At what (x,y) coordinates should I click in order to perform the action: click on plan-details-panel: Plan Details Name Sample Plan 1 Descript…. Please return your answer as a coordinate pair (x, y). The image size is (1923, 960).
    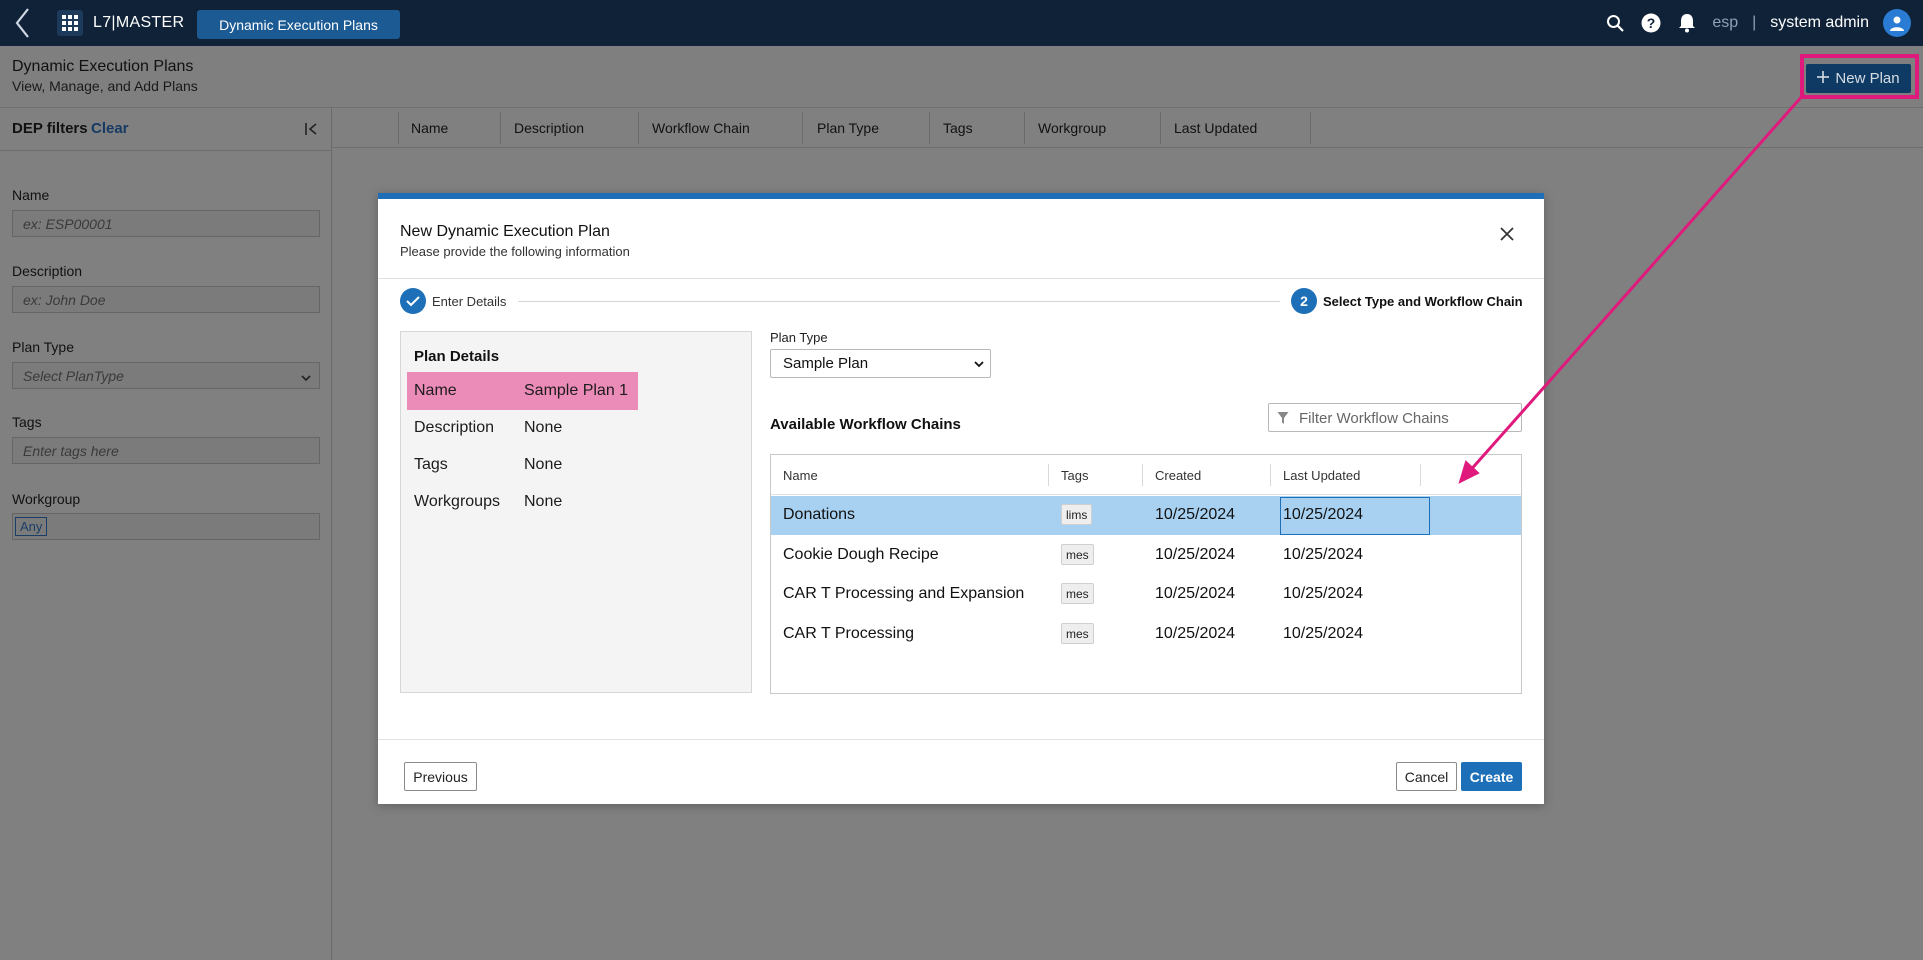
    Looking at the image, I should click on (576, 512).